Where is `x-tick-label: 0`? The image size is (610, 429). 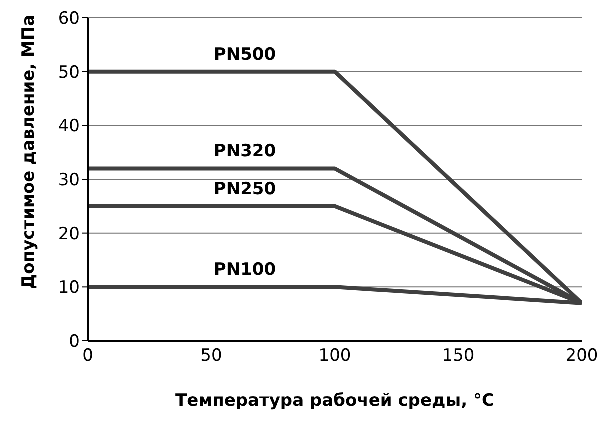
x-tick-label: 0 is located at coordinates (88, 356).